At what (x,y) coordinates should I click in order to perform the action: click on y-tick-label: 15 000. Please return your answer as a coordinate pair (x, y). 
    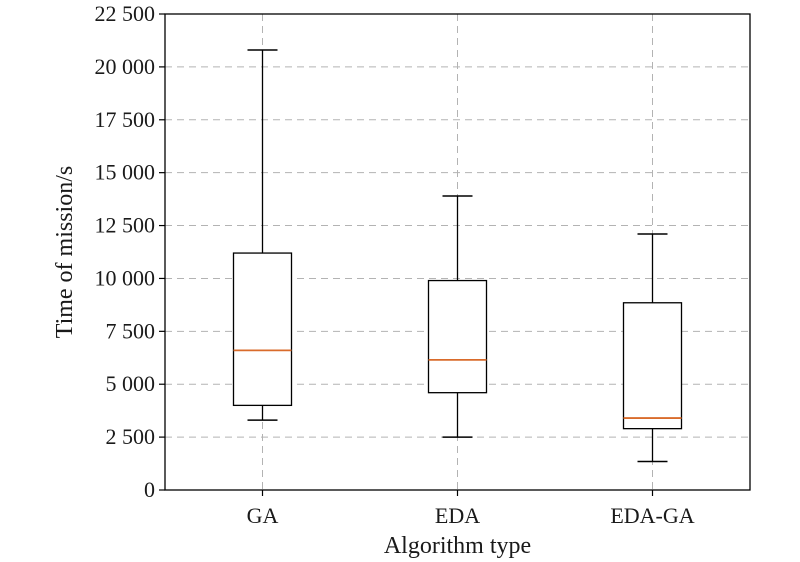
    Looking at the image, I should click on (125, 172).